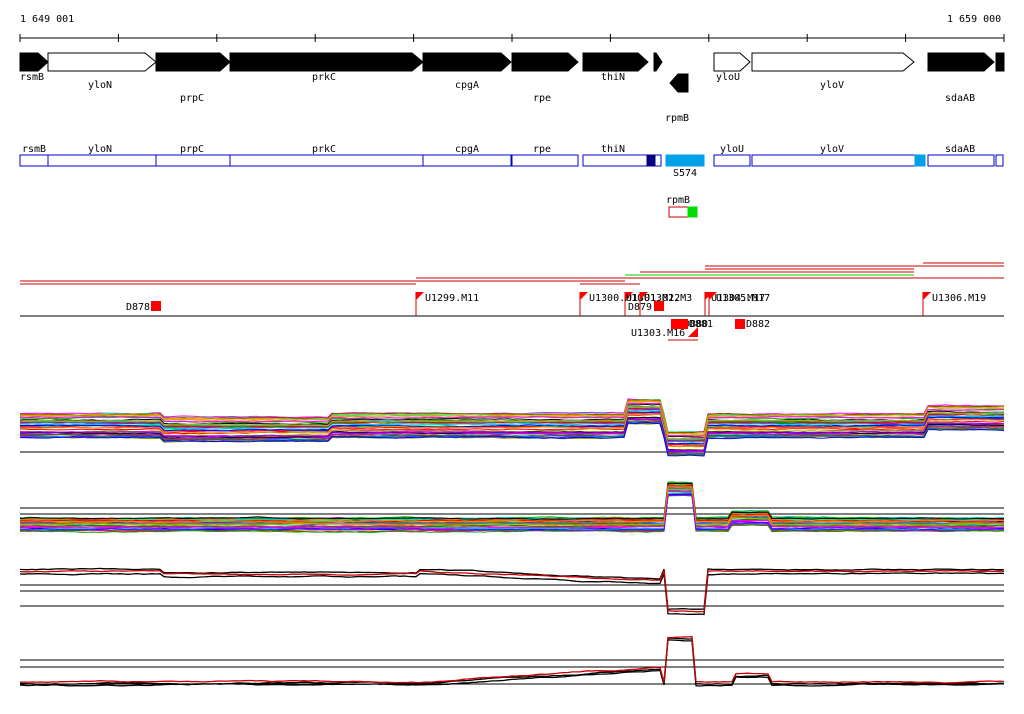 The width and height of the screenshot is (1024, 714). Describe the element at coordinates (545, 155) in the screenshot. I see `gene-box-rpe: rpe` at that location.